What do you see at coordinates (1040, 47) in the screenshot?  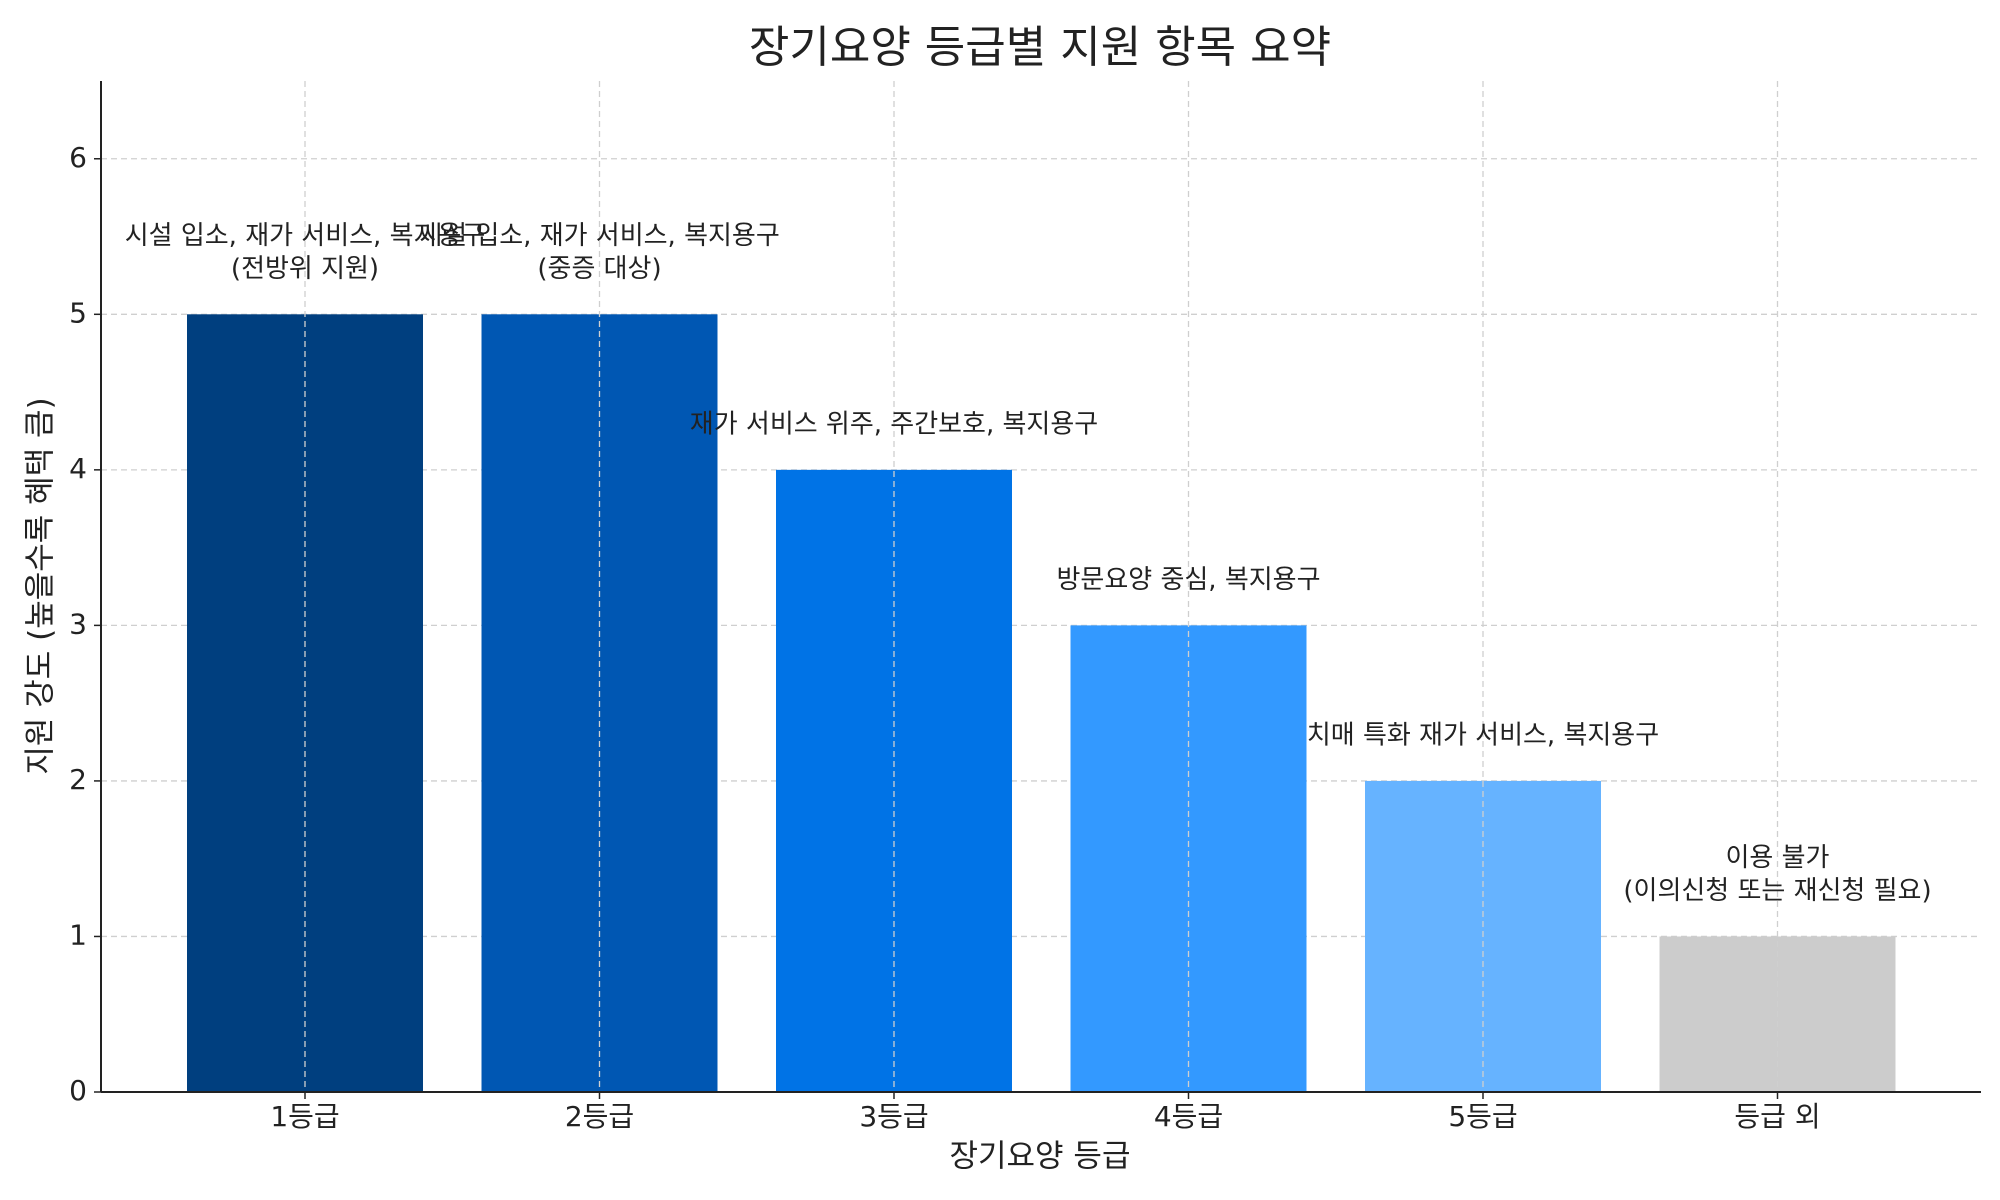 I see `chart-title: 장기요양 등급별 지원 항목 요약` at bounding box center [1040, 47].